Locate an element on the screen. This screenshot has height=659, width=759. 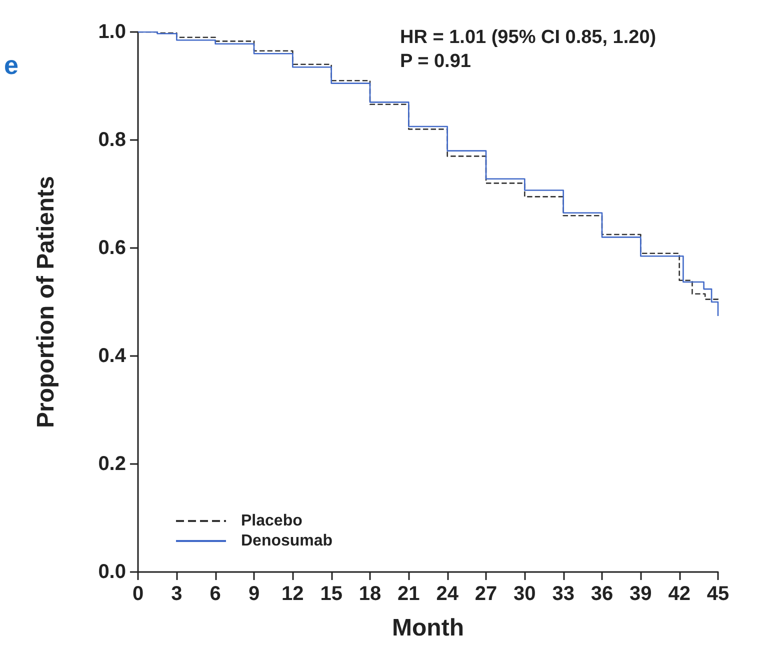
y-tick-label: 1.0 is located at coordinates (112, 32).